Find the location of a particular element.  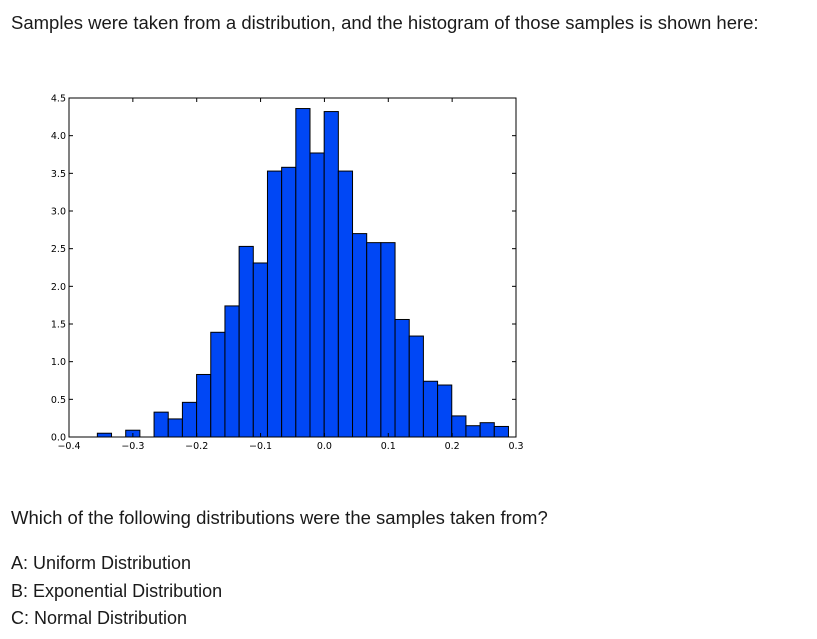

x-tick-label: −0.4 is located at coordinates (68, 446).